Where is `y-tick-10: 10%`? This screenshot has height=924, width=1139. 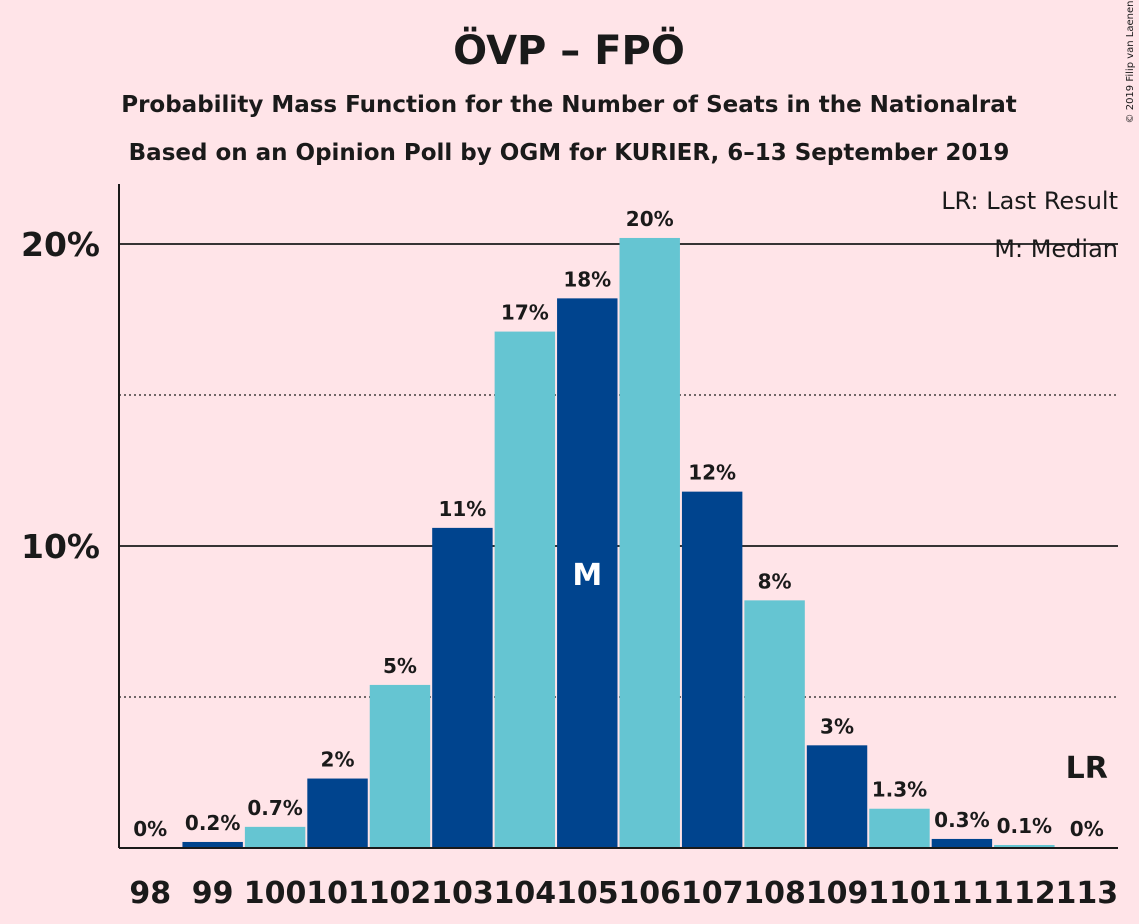 y-tick-10: 10% is located at coordinates (60, 546).